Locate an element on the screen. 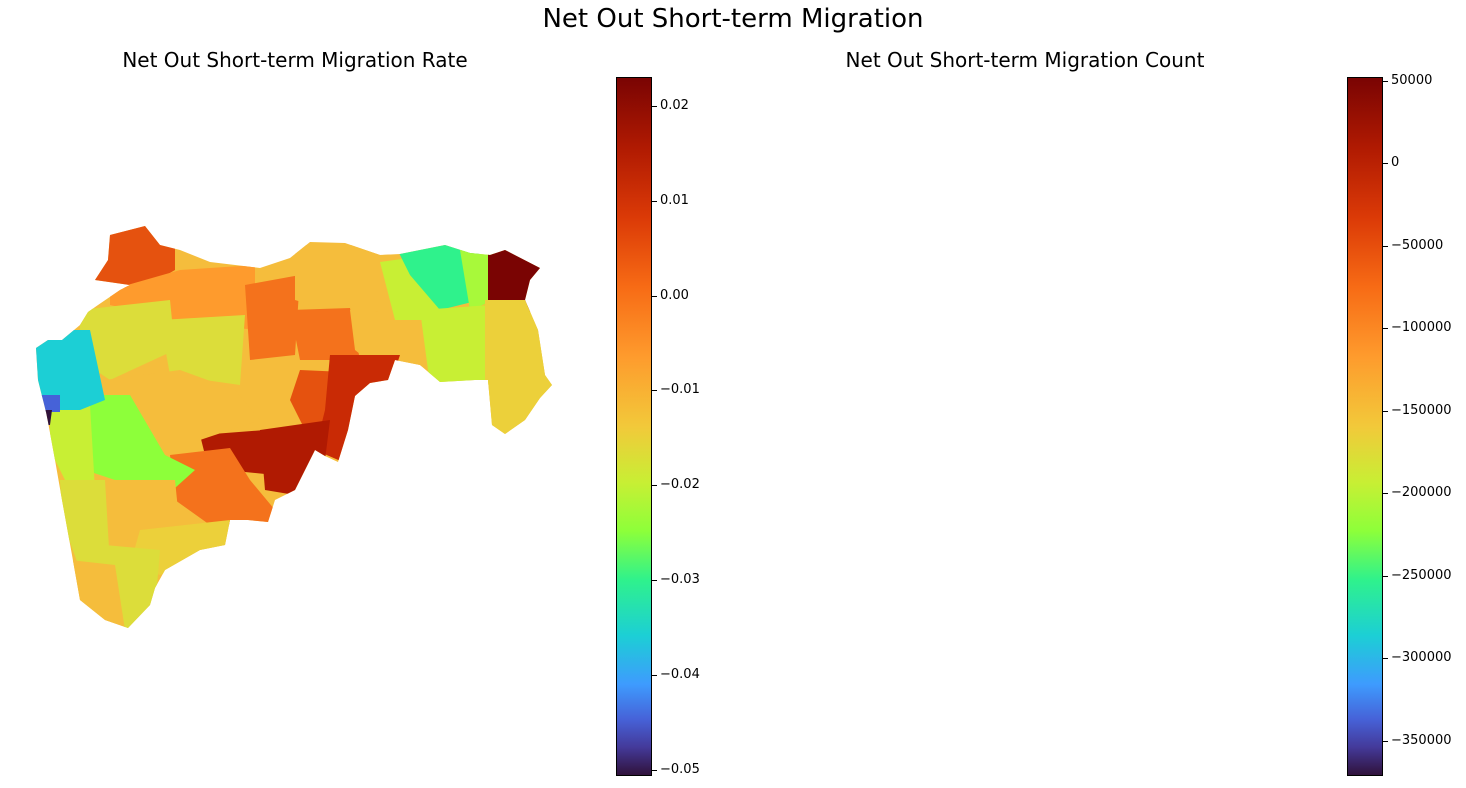  count-colorbar-tick: −250000 is located at coordinates (1417, 575).